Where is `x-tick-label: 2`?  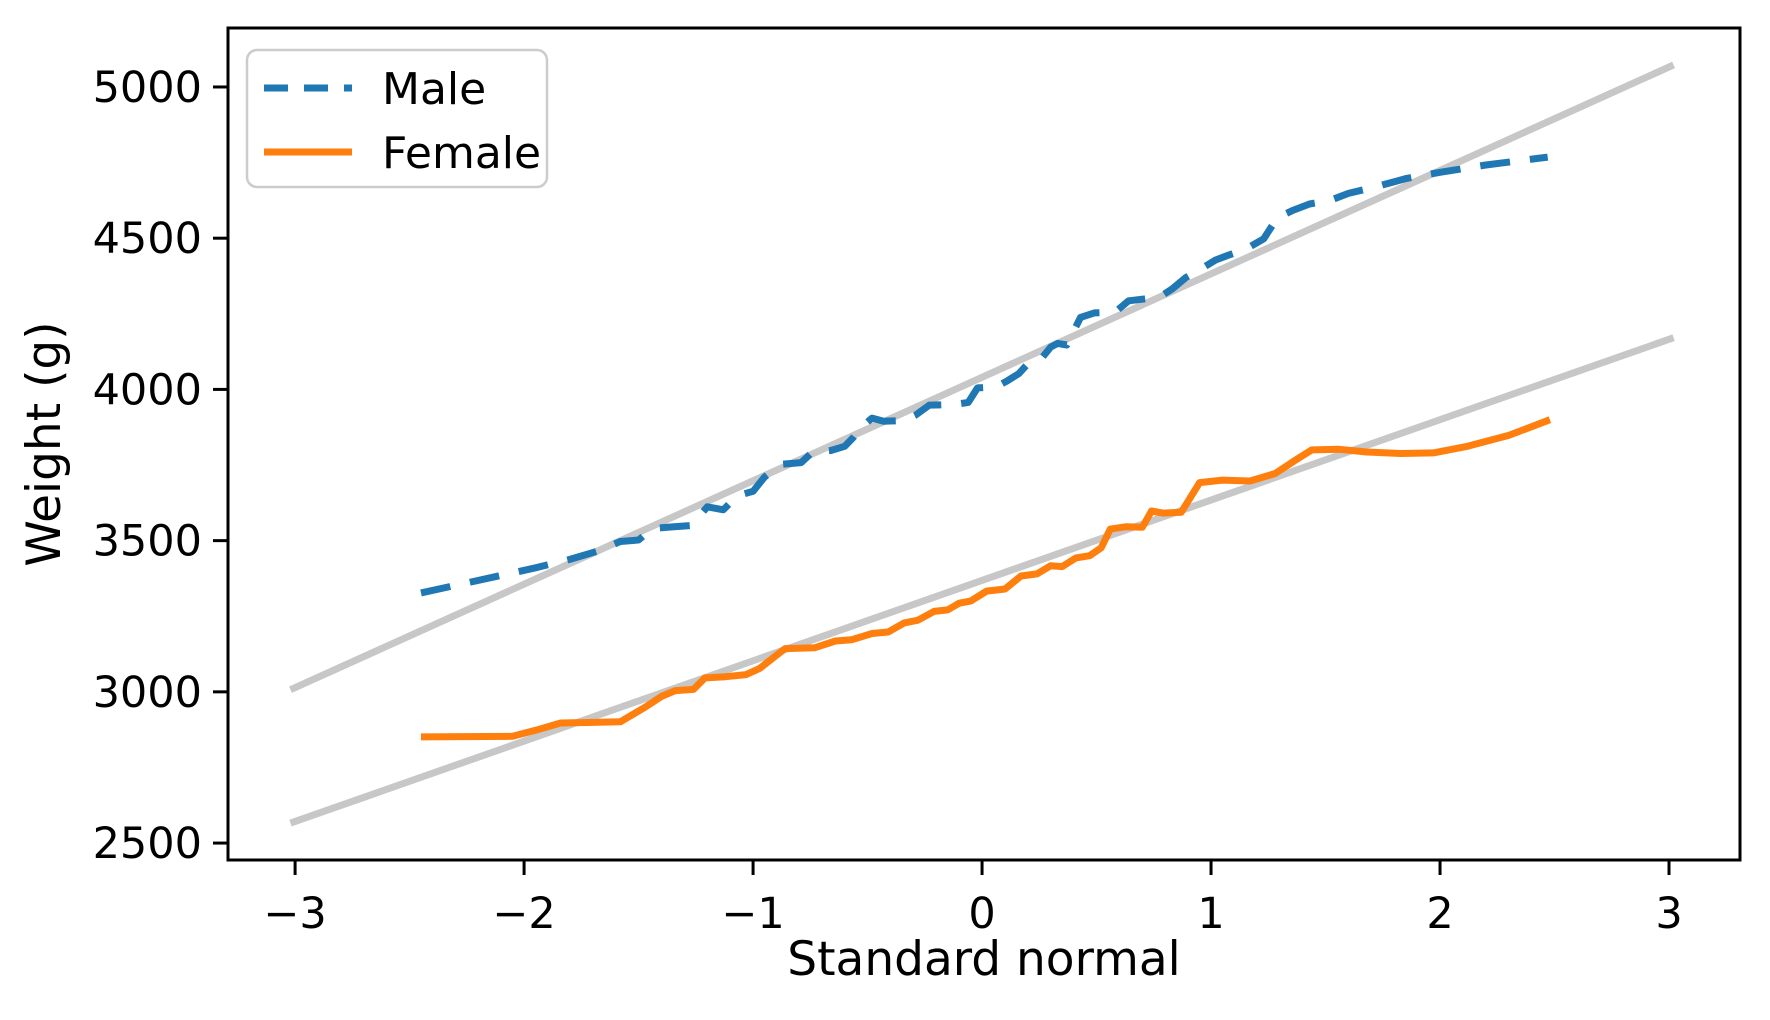 x-tick-label: 2 is located at coordinates (1439, 914).